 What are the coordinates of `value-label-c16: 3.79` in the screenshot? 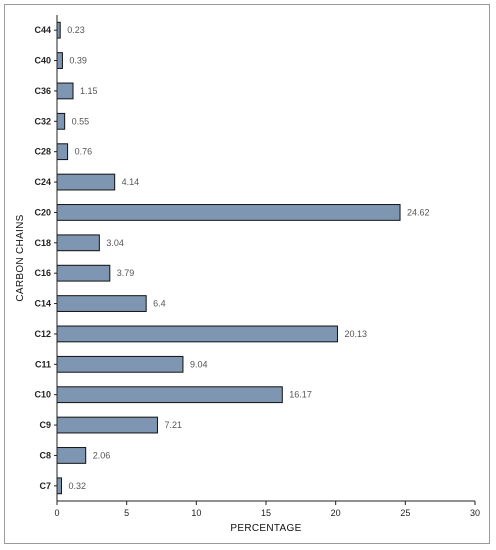 It's located at (126, 273).